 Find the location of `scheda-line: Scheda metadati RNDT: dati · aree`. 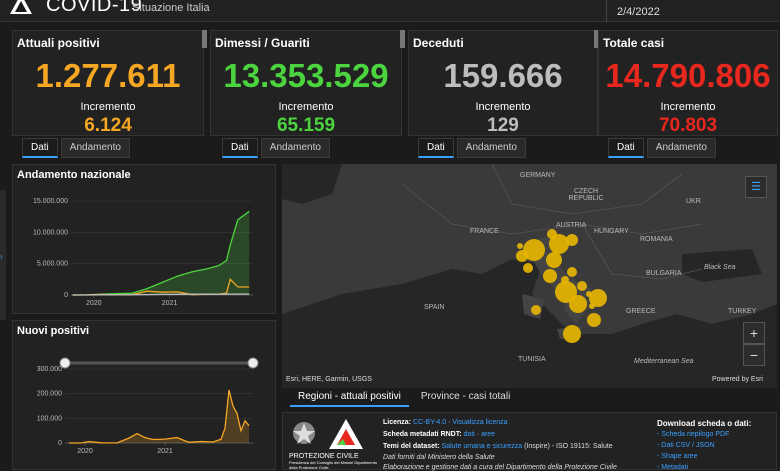

scheda-line: Scheda metadati RNDT: dati · aree is located at coordinates (439, 434).